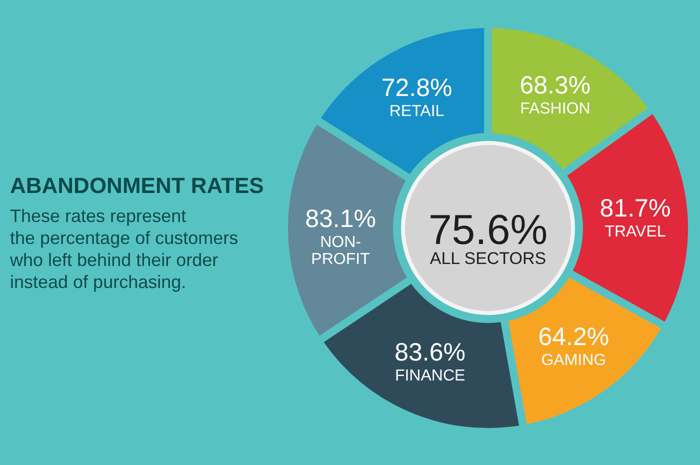  What do you see at coordinates (430, 376) in the screenshot?
I see `slice-label: FINANCE` at bounding box center [430, 376].